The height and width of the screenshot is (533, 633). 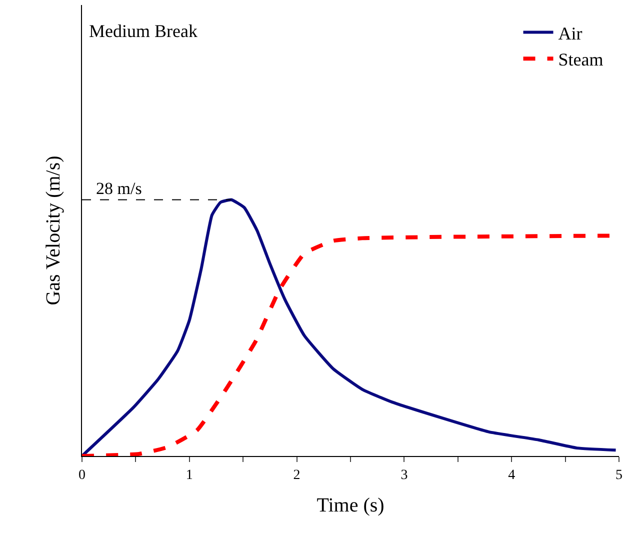 What do you see at coordinates (512, 475) in the screenshot?
I see `x-tick-label: 4` at bounding box center [512, 475].